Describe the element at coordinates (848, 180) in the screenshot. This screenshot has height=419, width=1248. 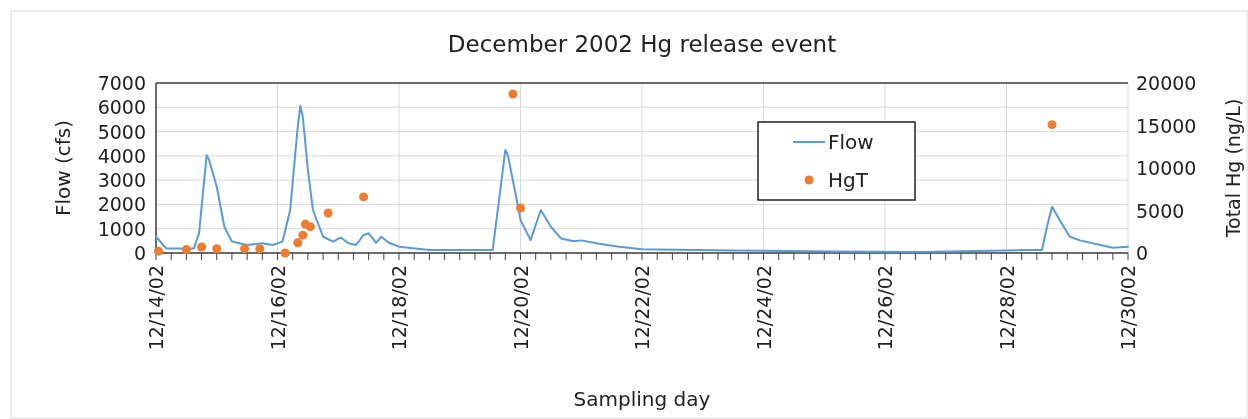
I see `legend-label: HgT` at that location.